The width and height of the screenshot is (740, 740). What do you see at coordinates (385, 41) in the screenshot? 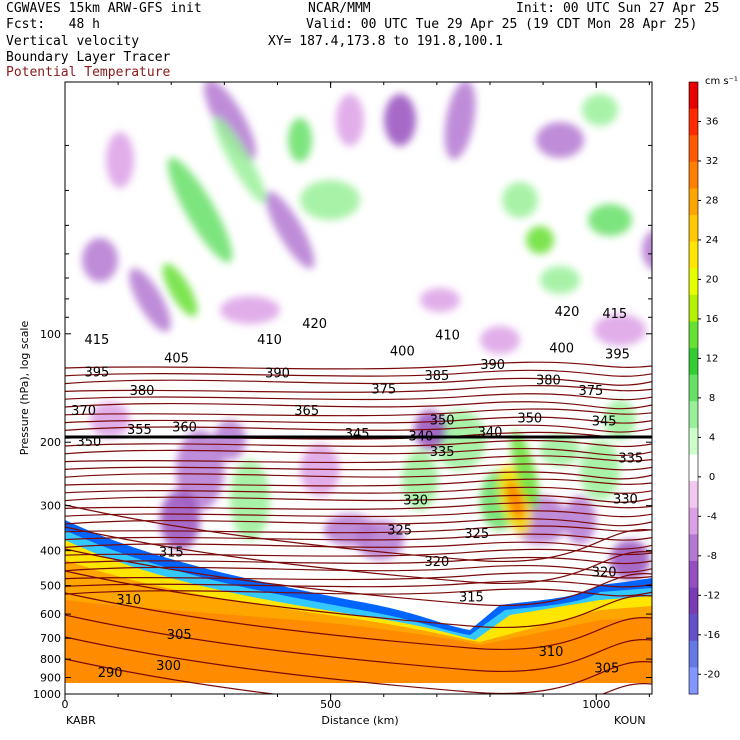
I see `header-xy: XY= 187.4,173.8 to 191.8,100.1` at bounding box center [385, 41].